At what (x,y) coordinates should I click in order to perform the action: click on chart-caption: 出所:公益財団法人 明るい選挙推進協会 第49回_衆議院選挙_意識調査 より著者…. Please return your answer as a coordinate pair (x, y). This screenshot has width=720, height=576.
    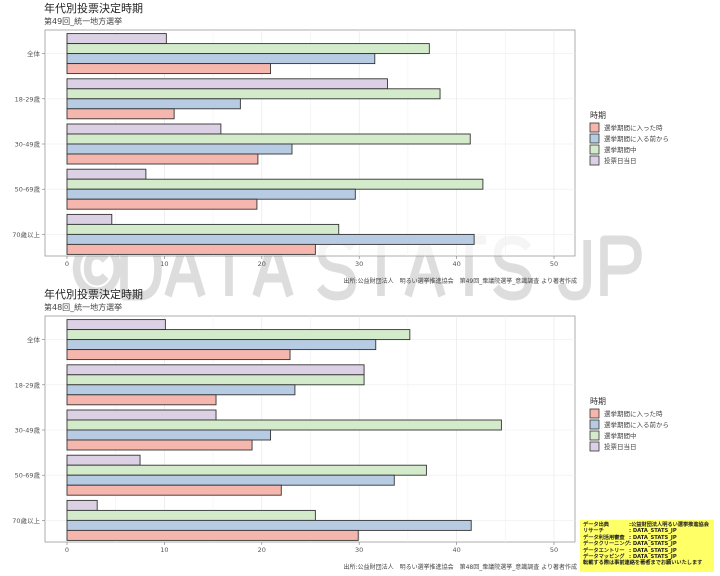
    Looking at the image, I should click on (460, 281).